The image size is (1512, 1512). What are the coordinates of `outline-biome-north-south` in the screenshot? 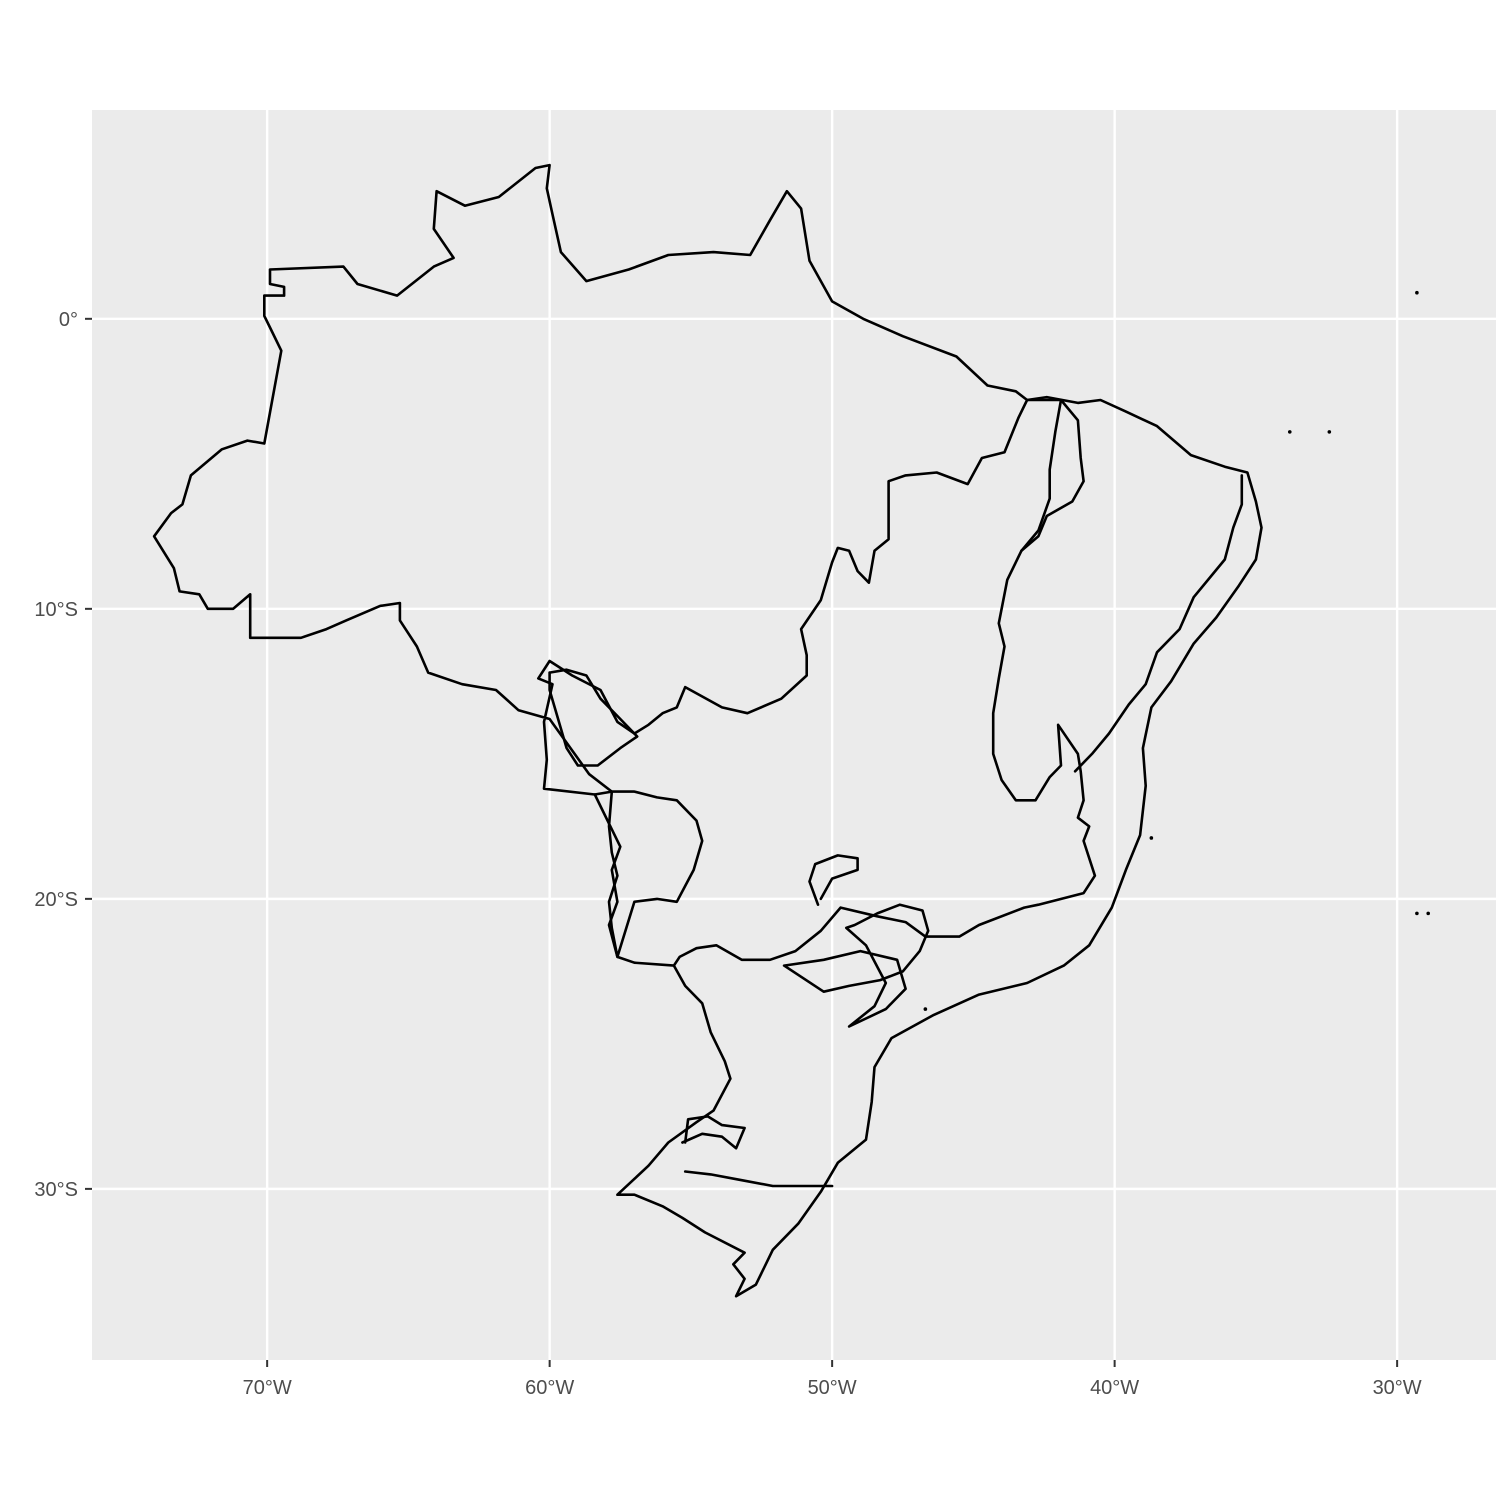 It's located at (884, 682).